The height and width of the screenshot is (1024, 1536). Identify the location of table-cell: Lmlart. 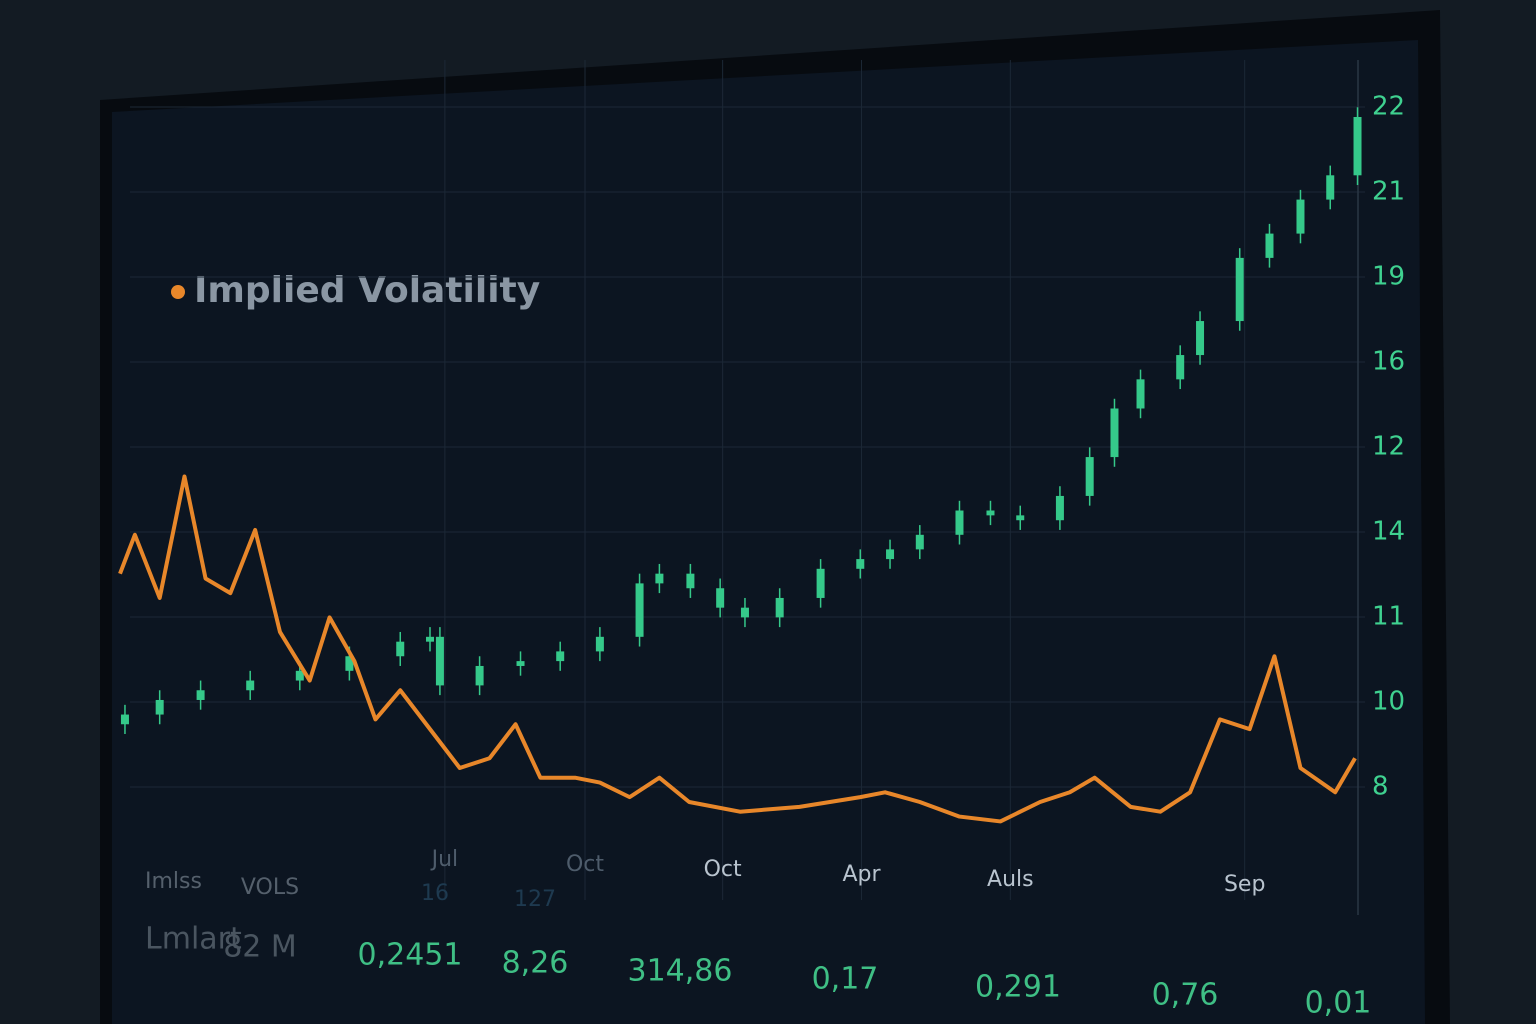
(193, 939).